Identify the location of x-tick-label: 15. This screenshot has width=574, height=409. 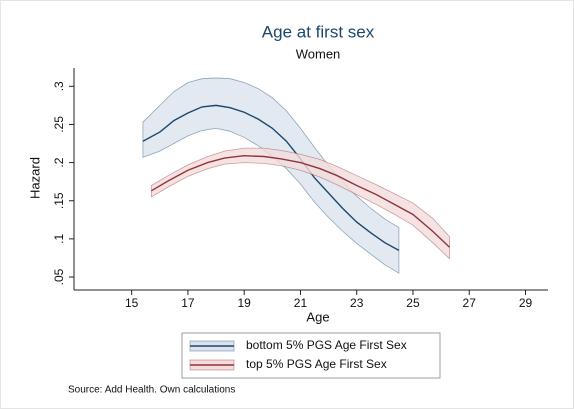
(132, 303).